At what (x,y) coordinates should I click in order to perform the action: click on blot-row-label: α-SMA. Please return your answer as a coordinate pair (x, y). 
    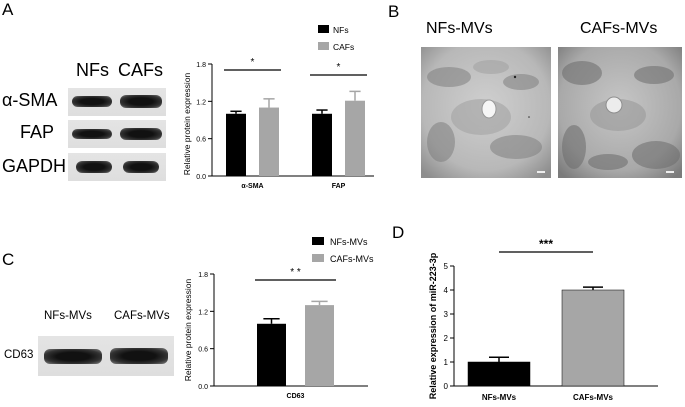
    Looking at the image, I should click on (30, 100).